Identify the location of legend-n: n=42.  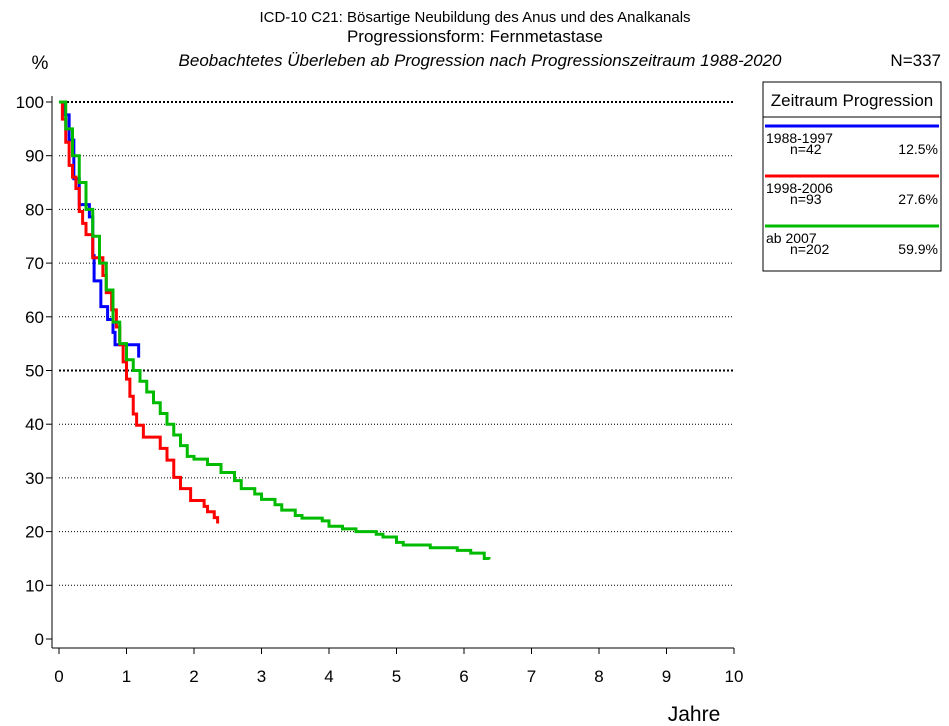
(806, 149).